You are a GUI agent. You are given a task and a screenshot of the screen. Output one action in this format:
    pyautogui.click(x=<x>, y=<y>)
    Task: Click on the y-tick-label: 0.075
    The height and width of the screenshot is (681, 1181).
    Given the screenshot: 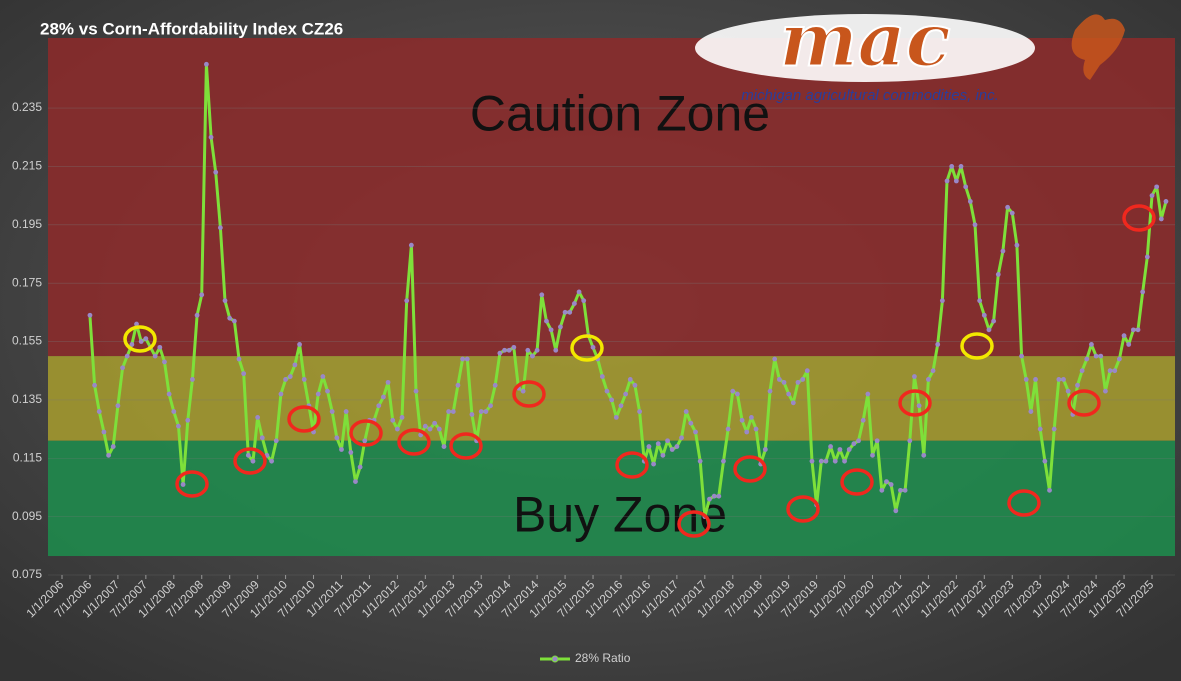 What is the action you would take?
    pyautogui.click(x=27, y=574)
    